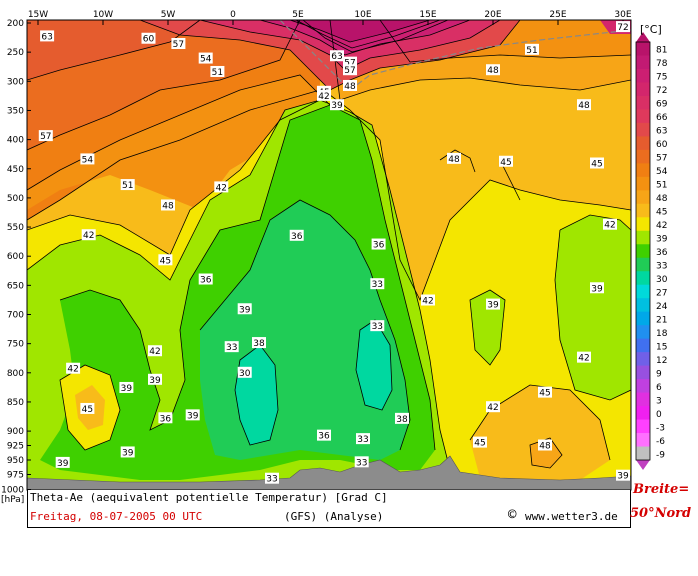  Describe the element at coordinates (661, 159) in the screenshot. I see `colorbar-label: 57` at that location.